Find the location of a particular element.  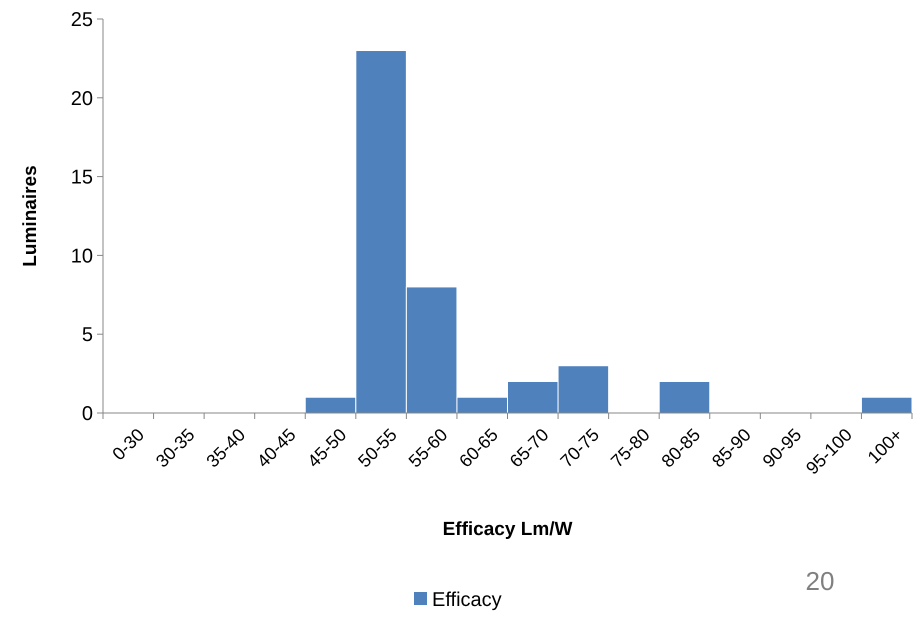

y-tick-label: 15 is located at coordinates (81, 177).